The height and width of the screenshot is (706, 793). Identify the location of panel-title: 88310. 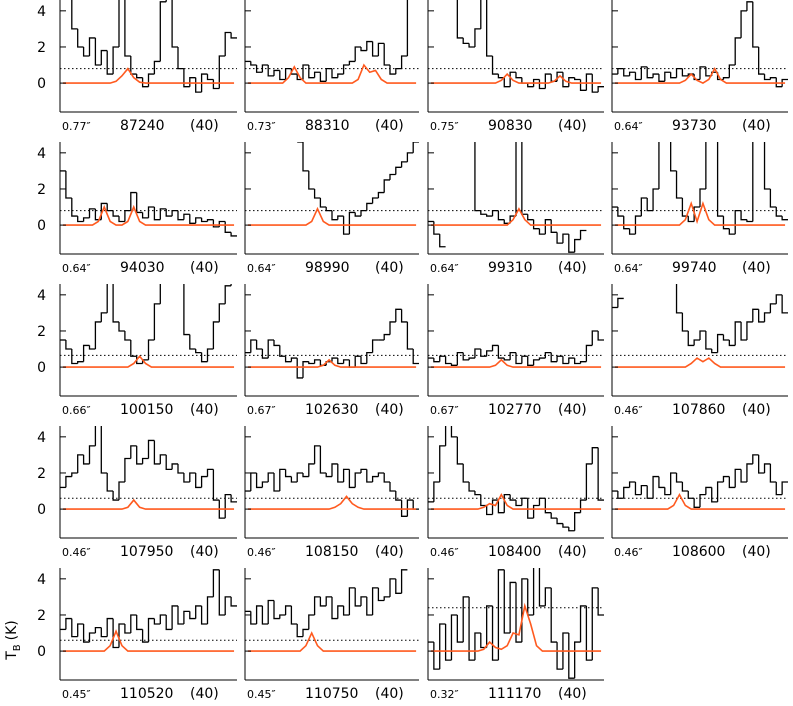
(327, 126).